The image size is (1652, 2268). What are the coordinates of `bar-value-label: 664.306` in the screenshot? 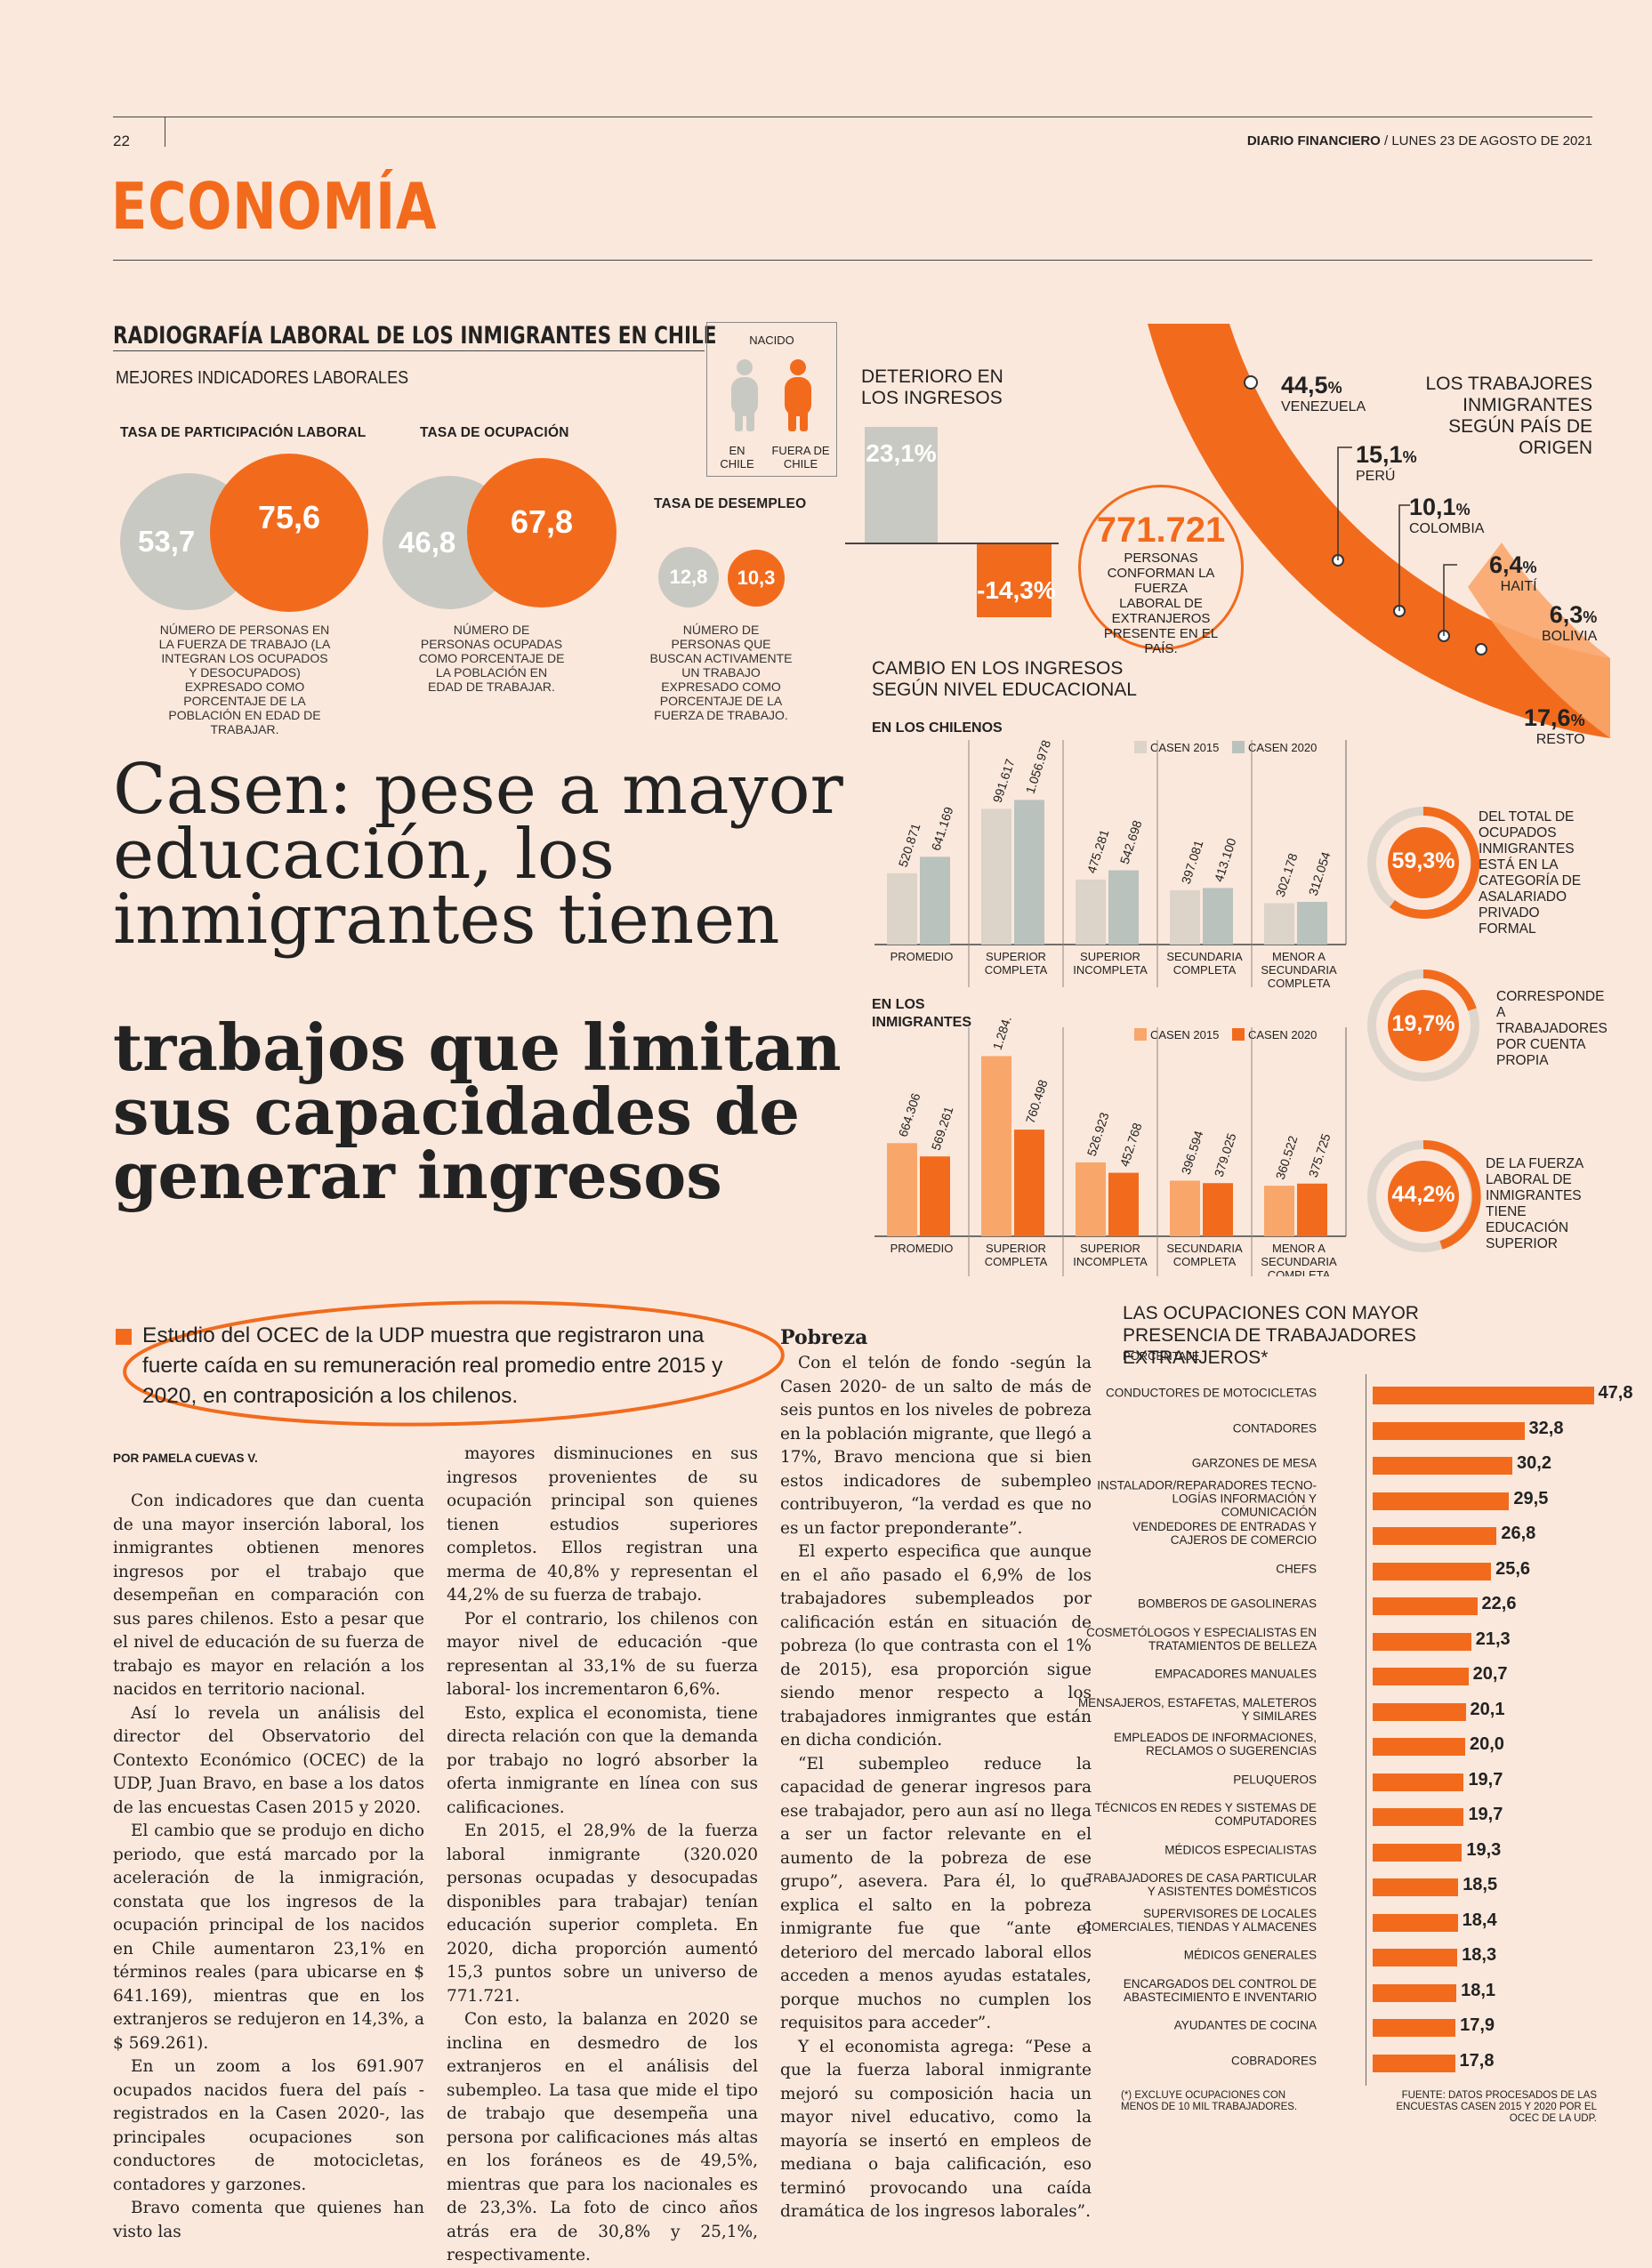 It's located at (909, 1114).